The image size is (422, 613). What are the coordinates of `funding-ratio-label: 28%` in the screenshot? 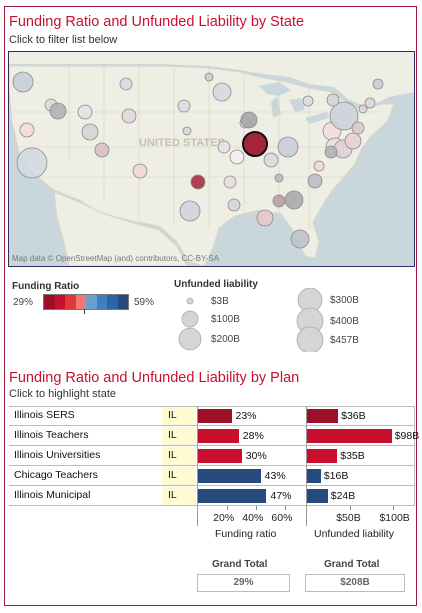 It's located at (253, 436).